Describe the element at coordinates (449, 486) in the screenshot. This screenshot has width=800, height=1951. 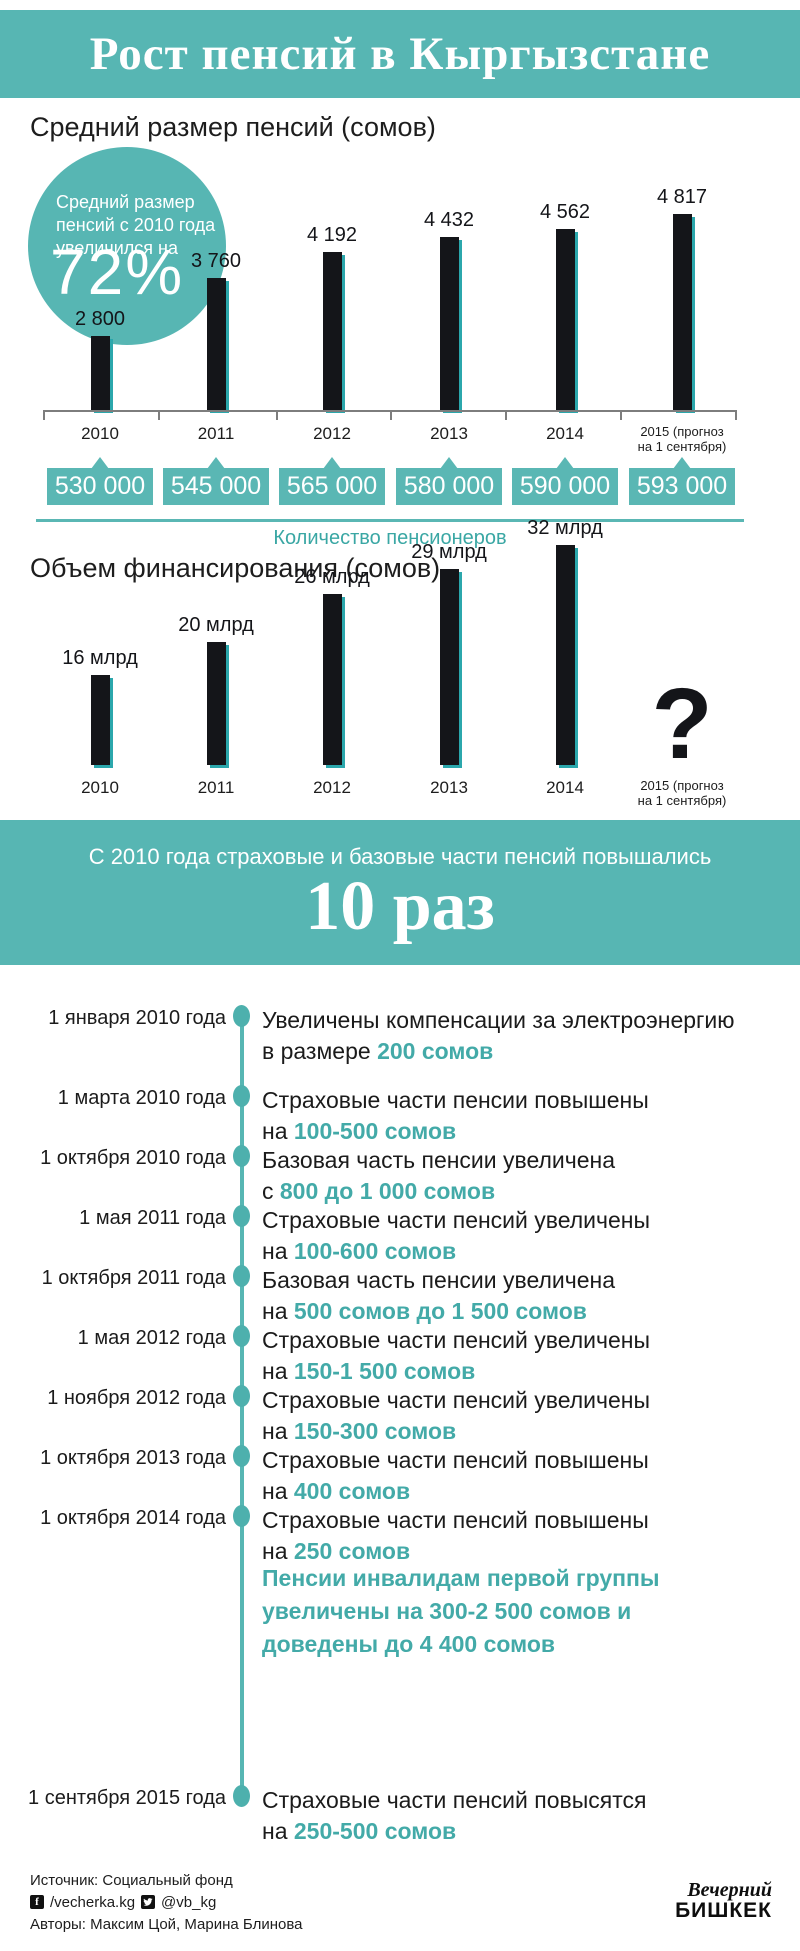
I see `callout-value: 580 000` at that location.